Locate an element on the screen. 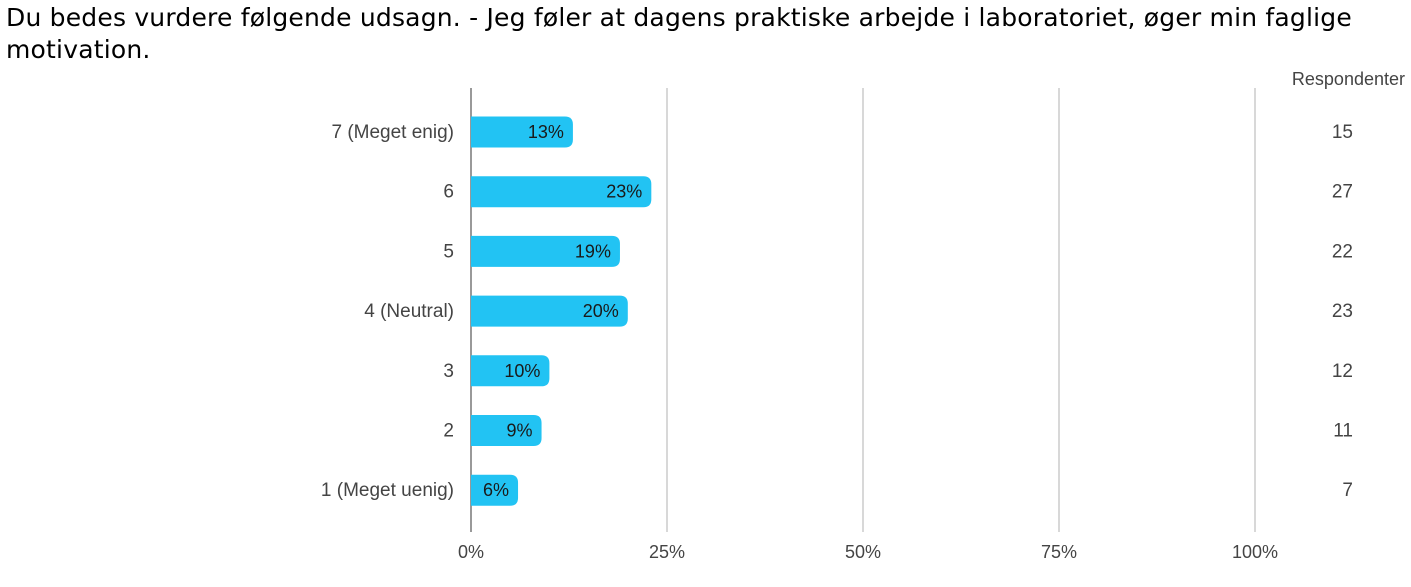 The image size is (1411, 587). respondent-count: 11 is located at coordinates (1343, 431).